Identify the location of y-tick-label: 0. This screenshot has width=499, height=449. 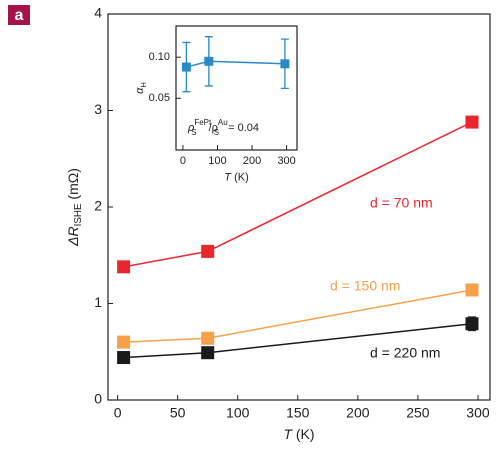
(98, 399).